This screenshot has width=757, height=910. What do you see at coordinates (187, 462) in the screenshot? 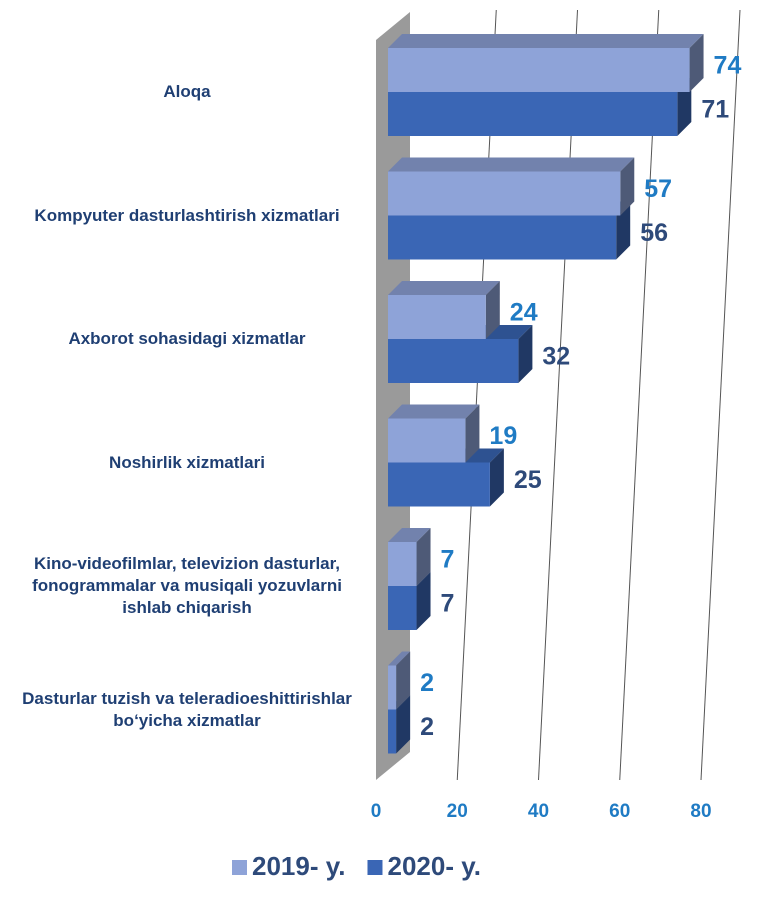
I see `category-label: Noshirlik xizmatlari` at bounding box center [187, 462].